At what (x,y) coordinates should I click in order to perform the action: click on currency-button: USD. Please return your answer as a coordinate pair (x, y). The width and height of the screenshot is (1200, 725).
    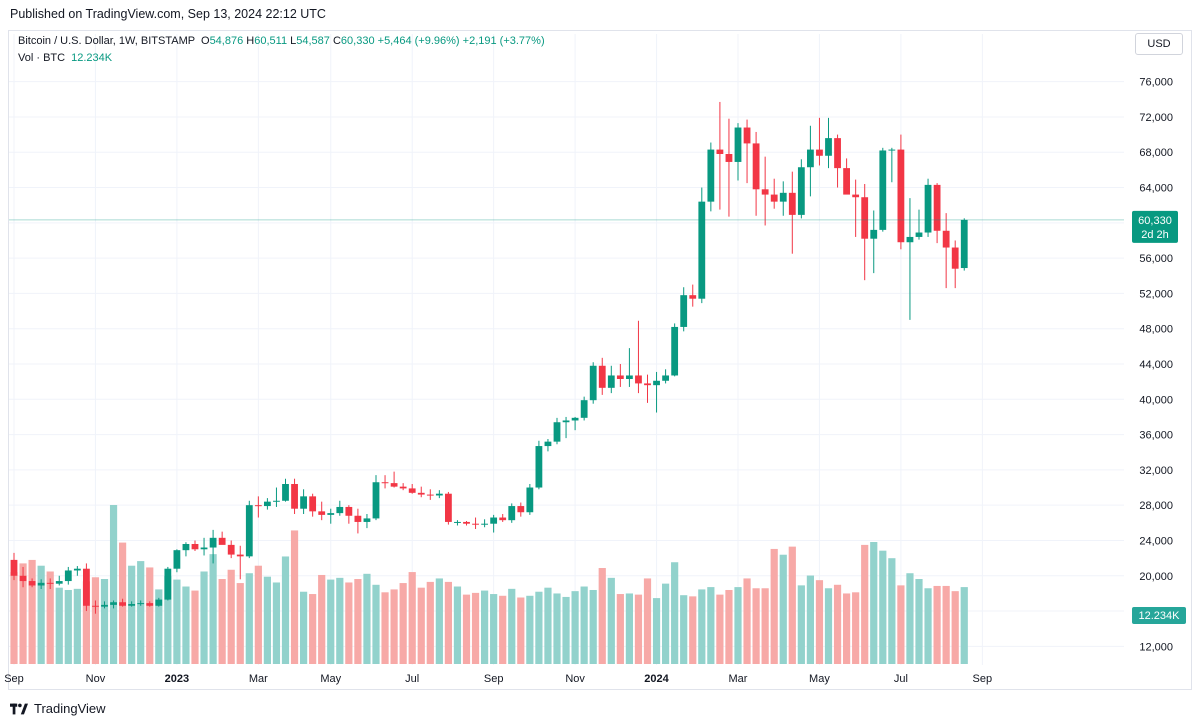
    Looking at the image, I should click on (1159, 44).